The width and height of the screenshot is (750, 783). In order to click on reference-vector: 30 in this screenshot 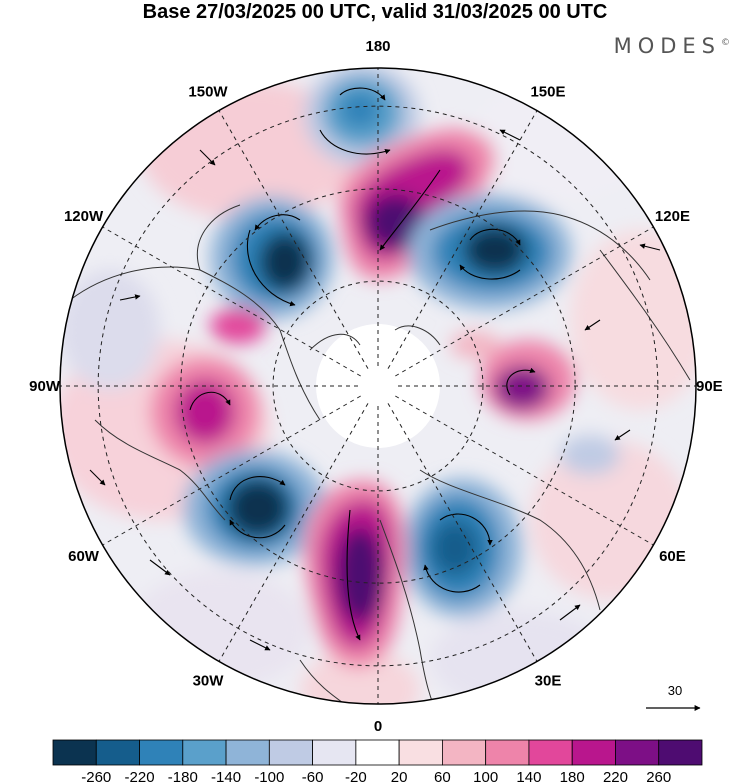, I will do `click(673, 697)`.